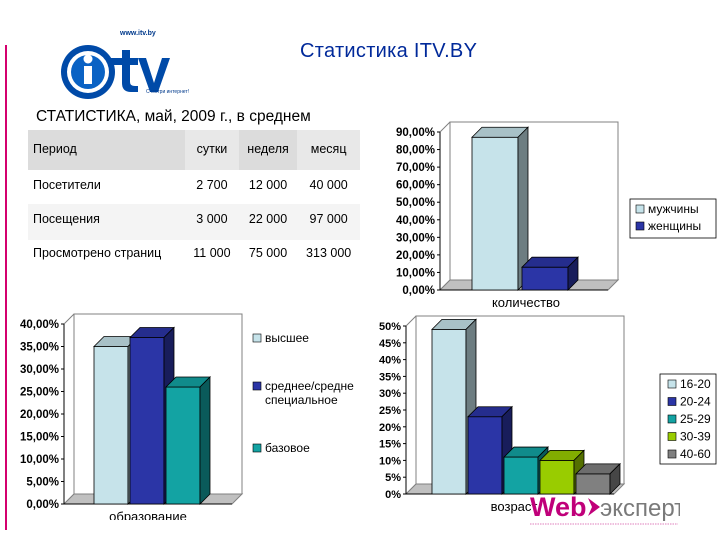 The height and width of the screenshot is (540, 720). Describe the element at coordinates (393, 495) in the screenshot. I see `y-tick-label: 0%` at that location.